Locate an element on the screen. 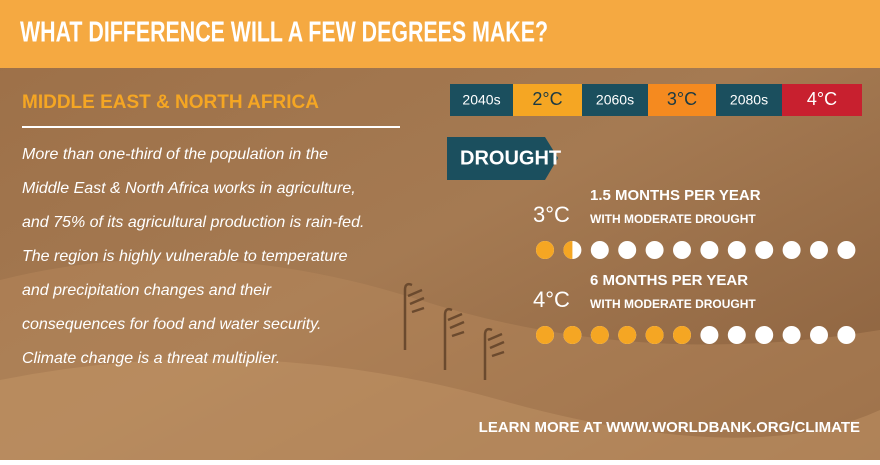  title: WHAT DIFFERENCE WILL A FEW DEGREES MAKE? is located at coordinates (284, 33).